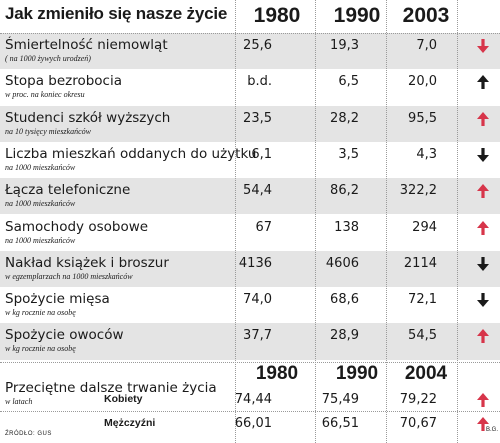  Describe the element at coordinates (87, 262) in the screenshot. I see `row-label: Nakład książek i broszur` at that location.